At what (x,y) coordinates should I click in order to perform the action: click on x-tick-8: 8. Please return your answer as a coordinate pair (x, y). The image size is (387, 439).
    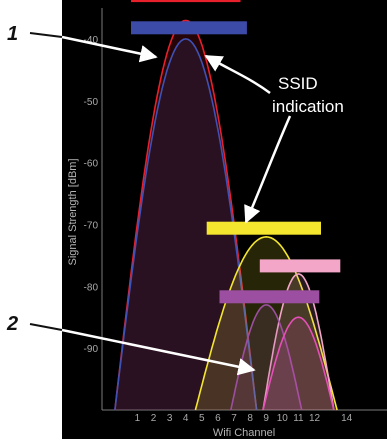
    Looking at the image, I should click on (250, 418).